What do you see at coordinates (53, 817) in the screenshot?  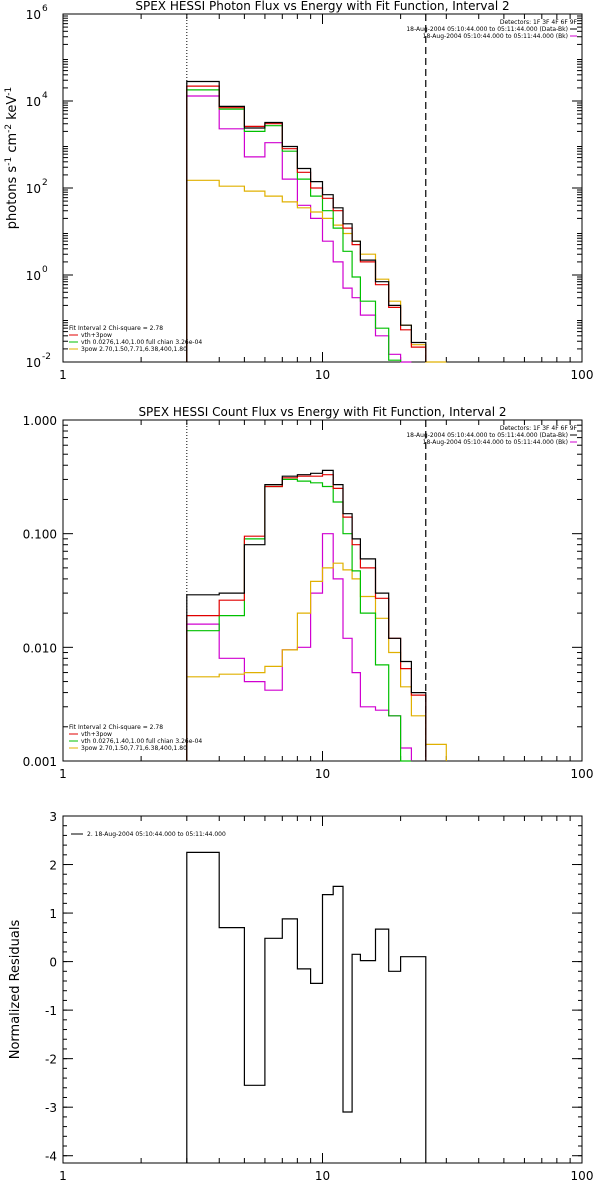 I see `y-tick-label: 3` at bounding box center [53, 817].